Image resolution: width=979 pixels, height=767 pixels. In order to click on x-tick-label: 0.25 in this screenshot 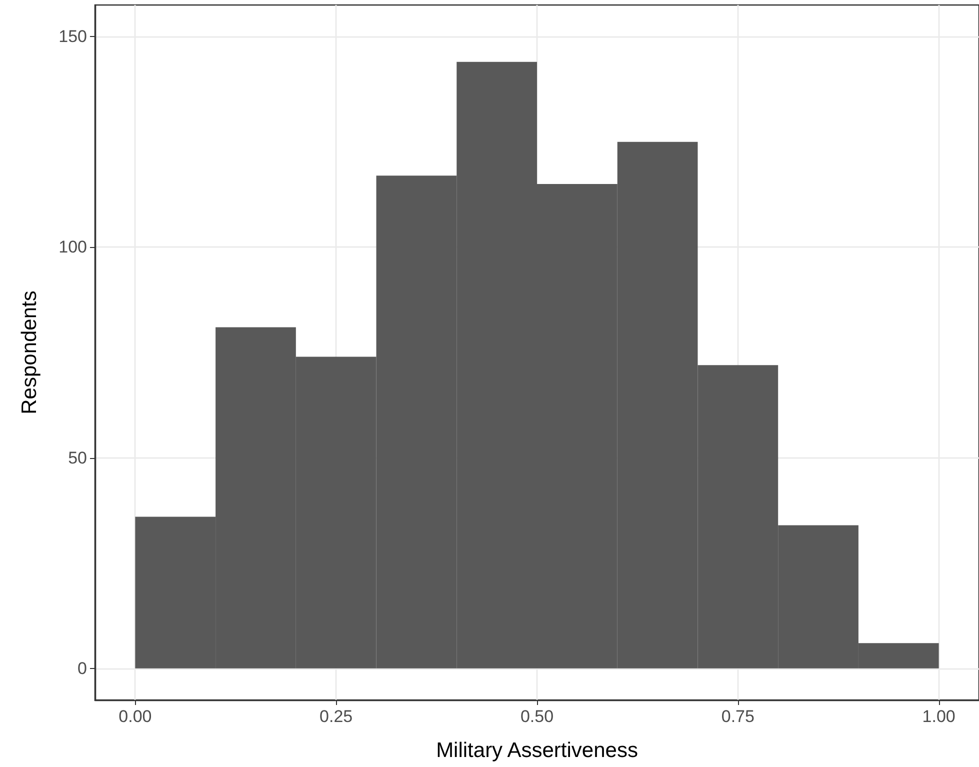, I will do `click(336, 716)`.